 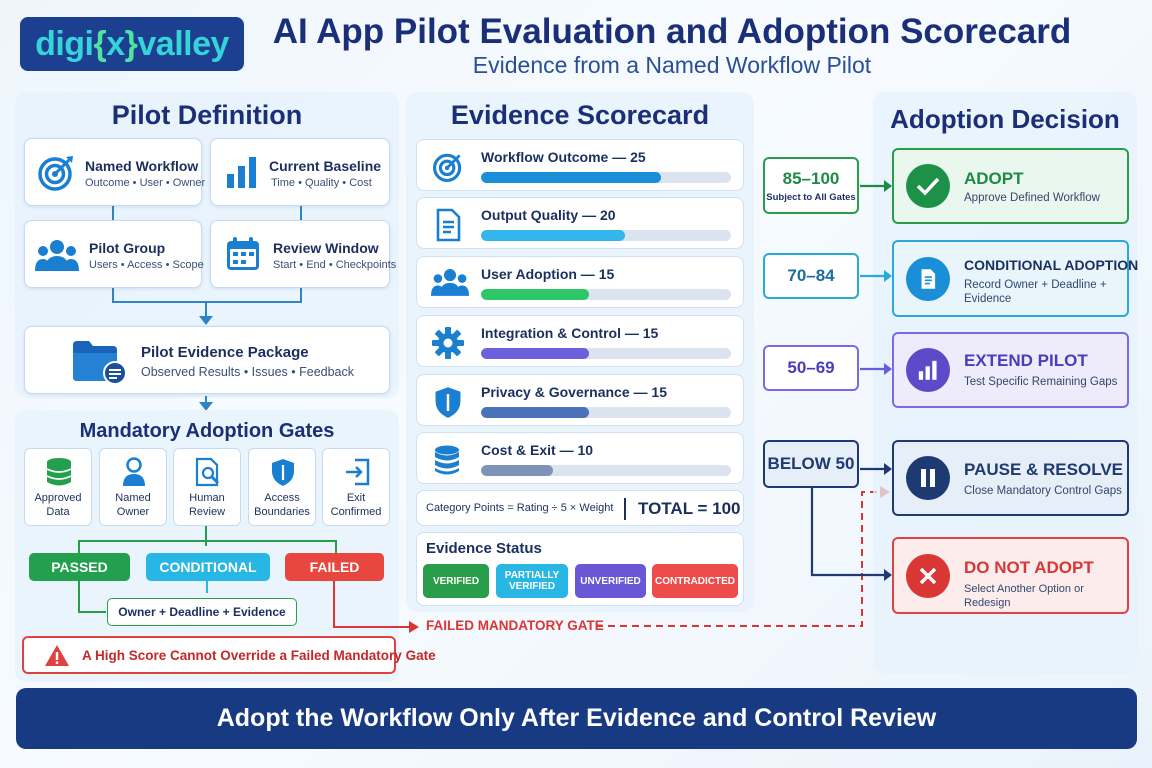 What do you see at coordinates (811, 464) in the screenshot?
I see `range-below-50: BELOW 50` at bounding box center [811, 464].